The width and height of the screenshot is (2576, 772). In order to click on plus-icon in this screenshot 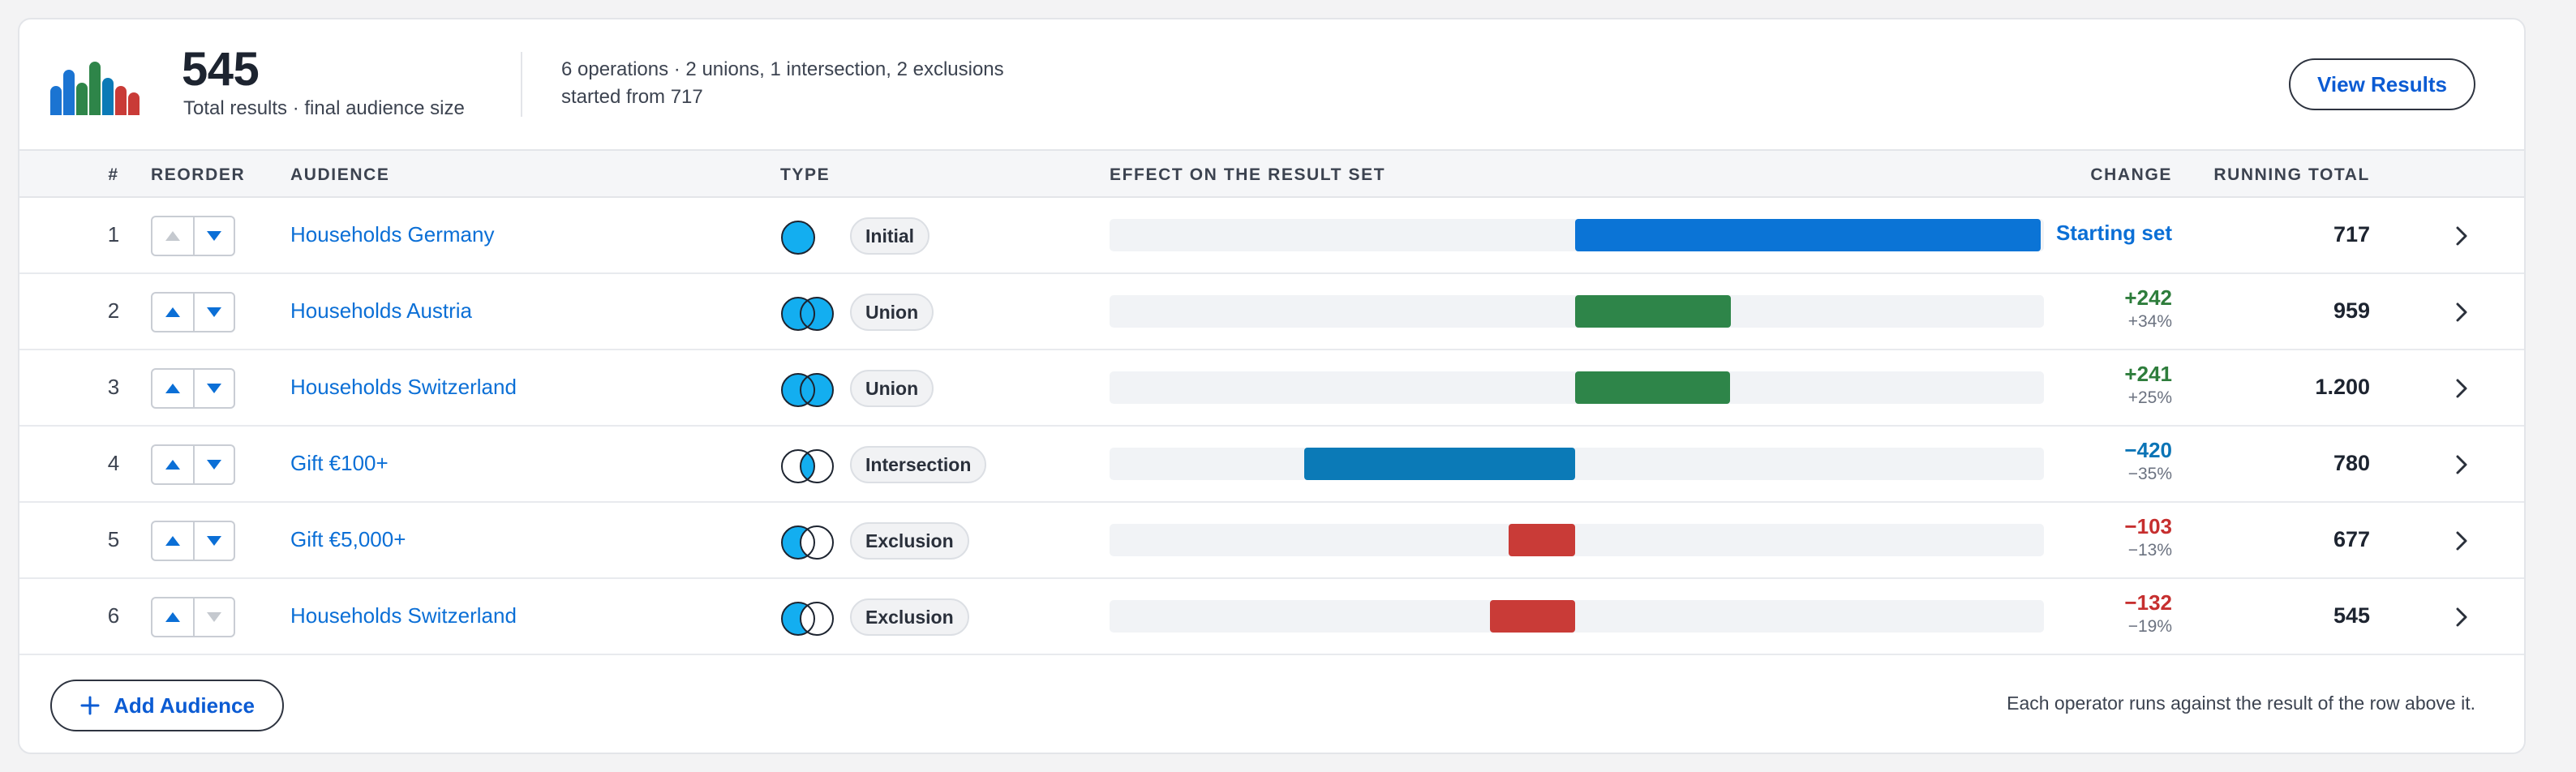, I will do `click(90, 705)`.